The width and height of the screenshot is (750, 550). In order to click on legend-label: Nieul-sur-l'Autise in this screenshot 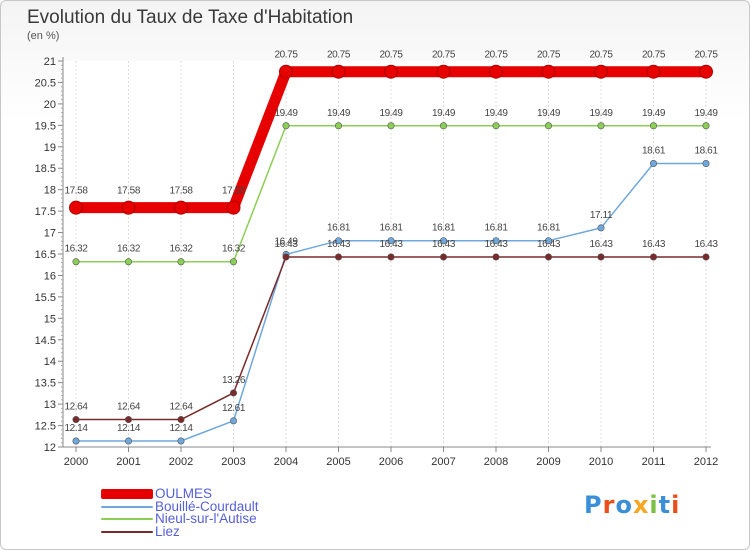, I will do `click(206, 518)`.